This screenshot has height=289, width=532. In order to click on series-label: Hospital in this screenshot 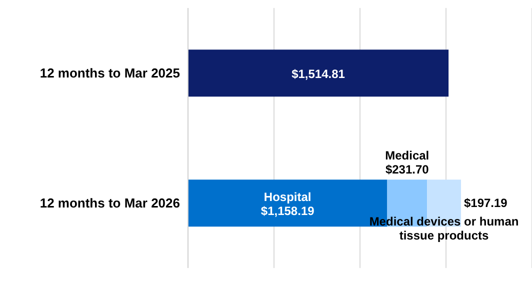, I will do `click(288, 197)`.